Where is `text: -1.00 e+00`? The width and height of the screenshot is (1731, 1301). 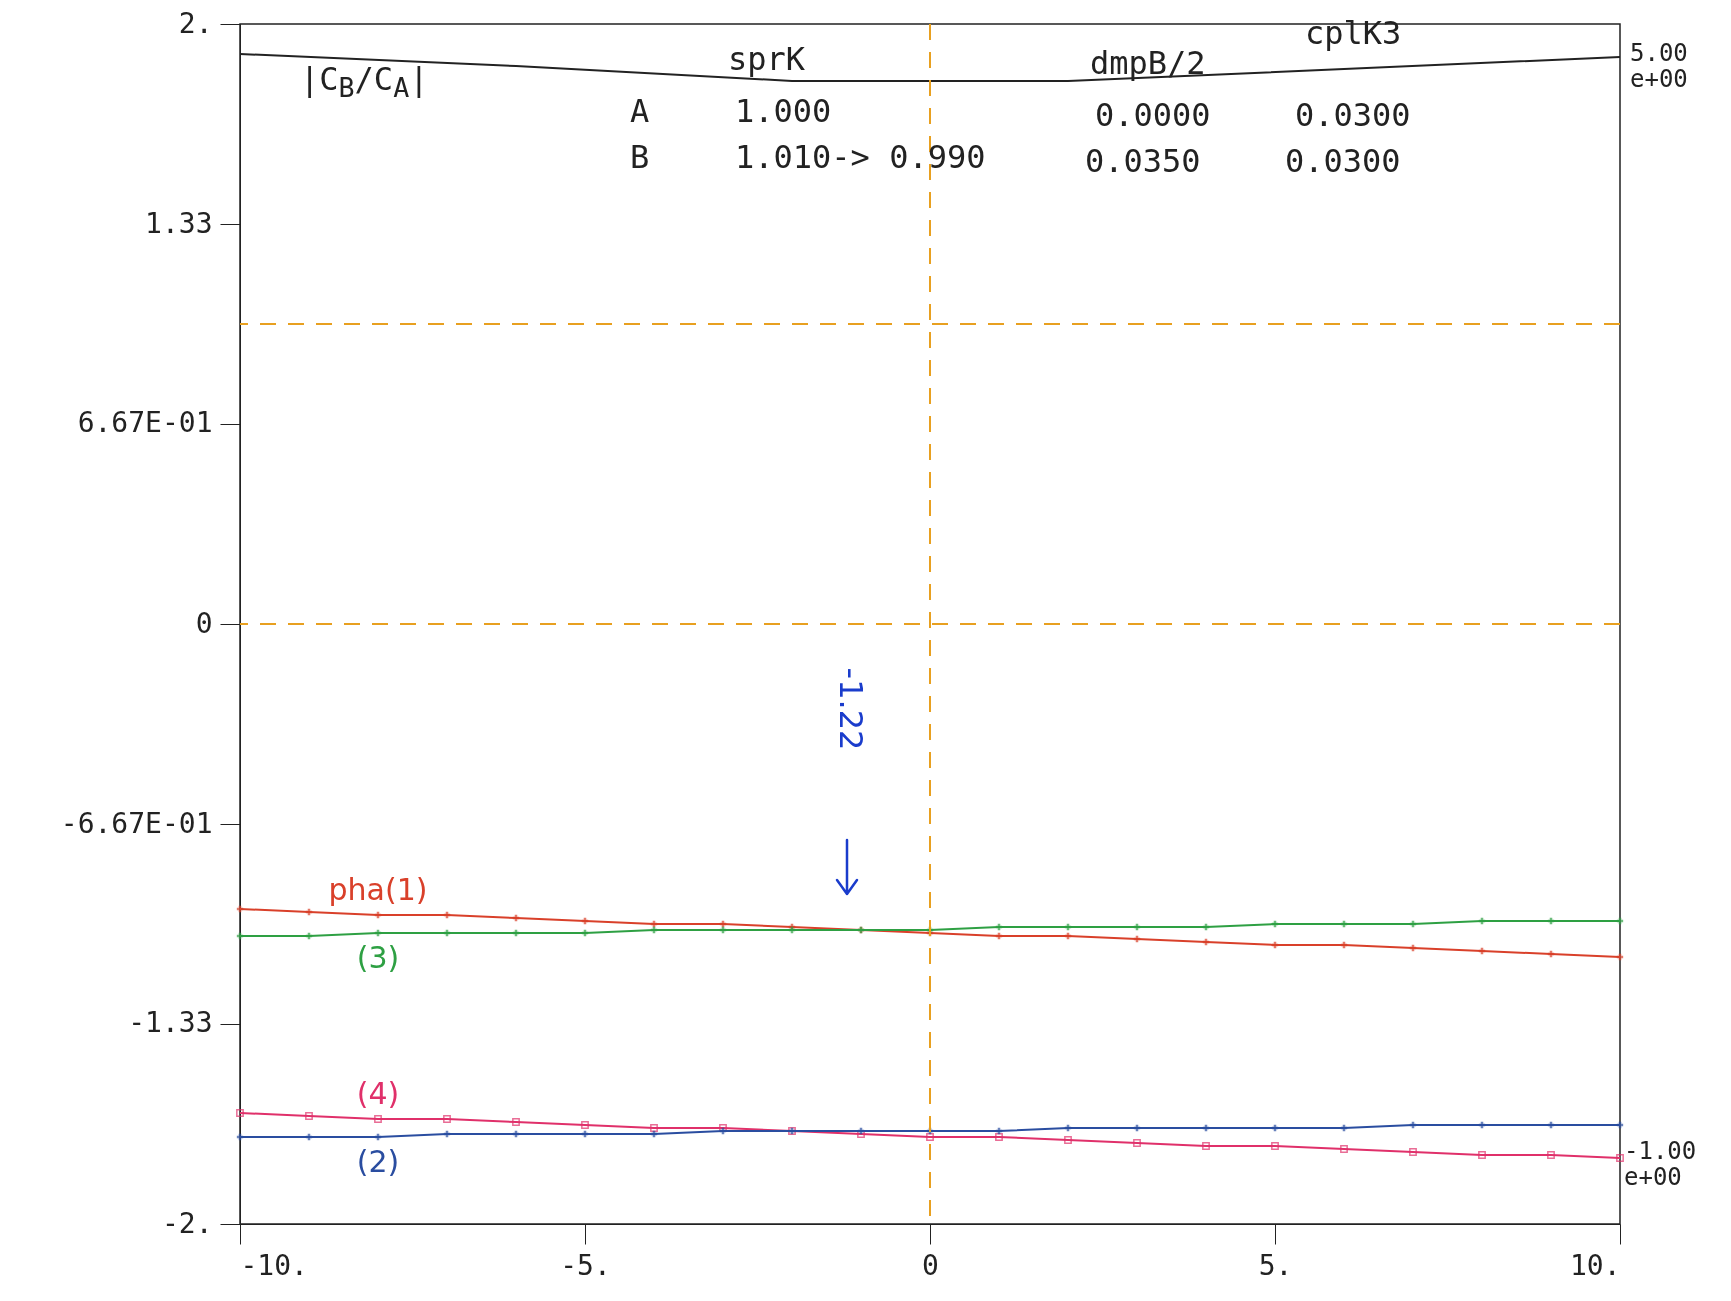 text: -1.00 e+00 is located at coordinates (1661, 1164).